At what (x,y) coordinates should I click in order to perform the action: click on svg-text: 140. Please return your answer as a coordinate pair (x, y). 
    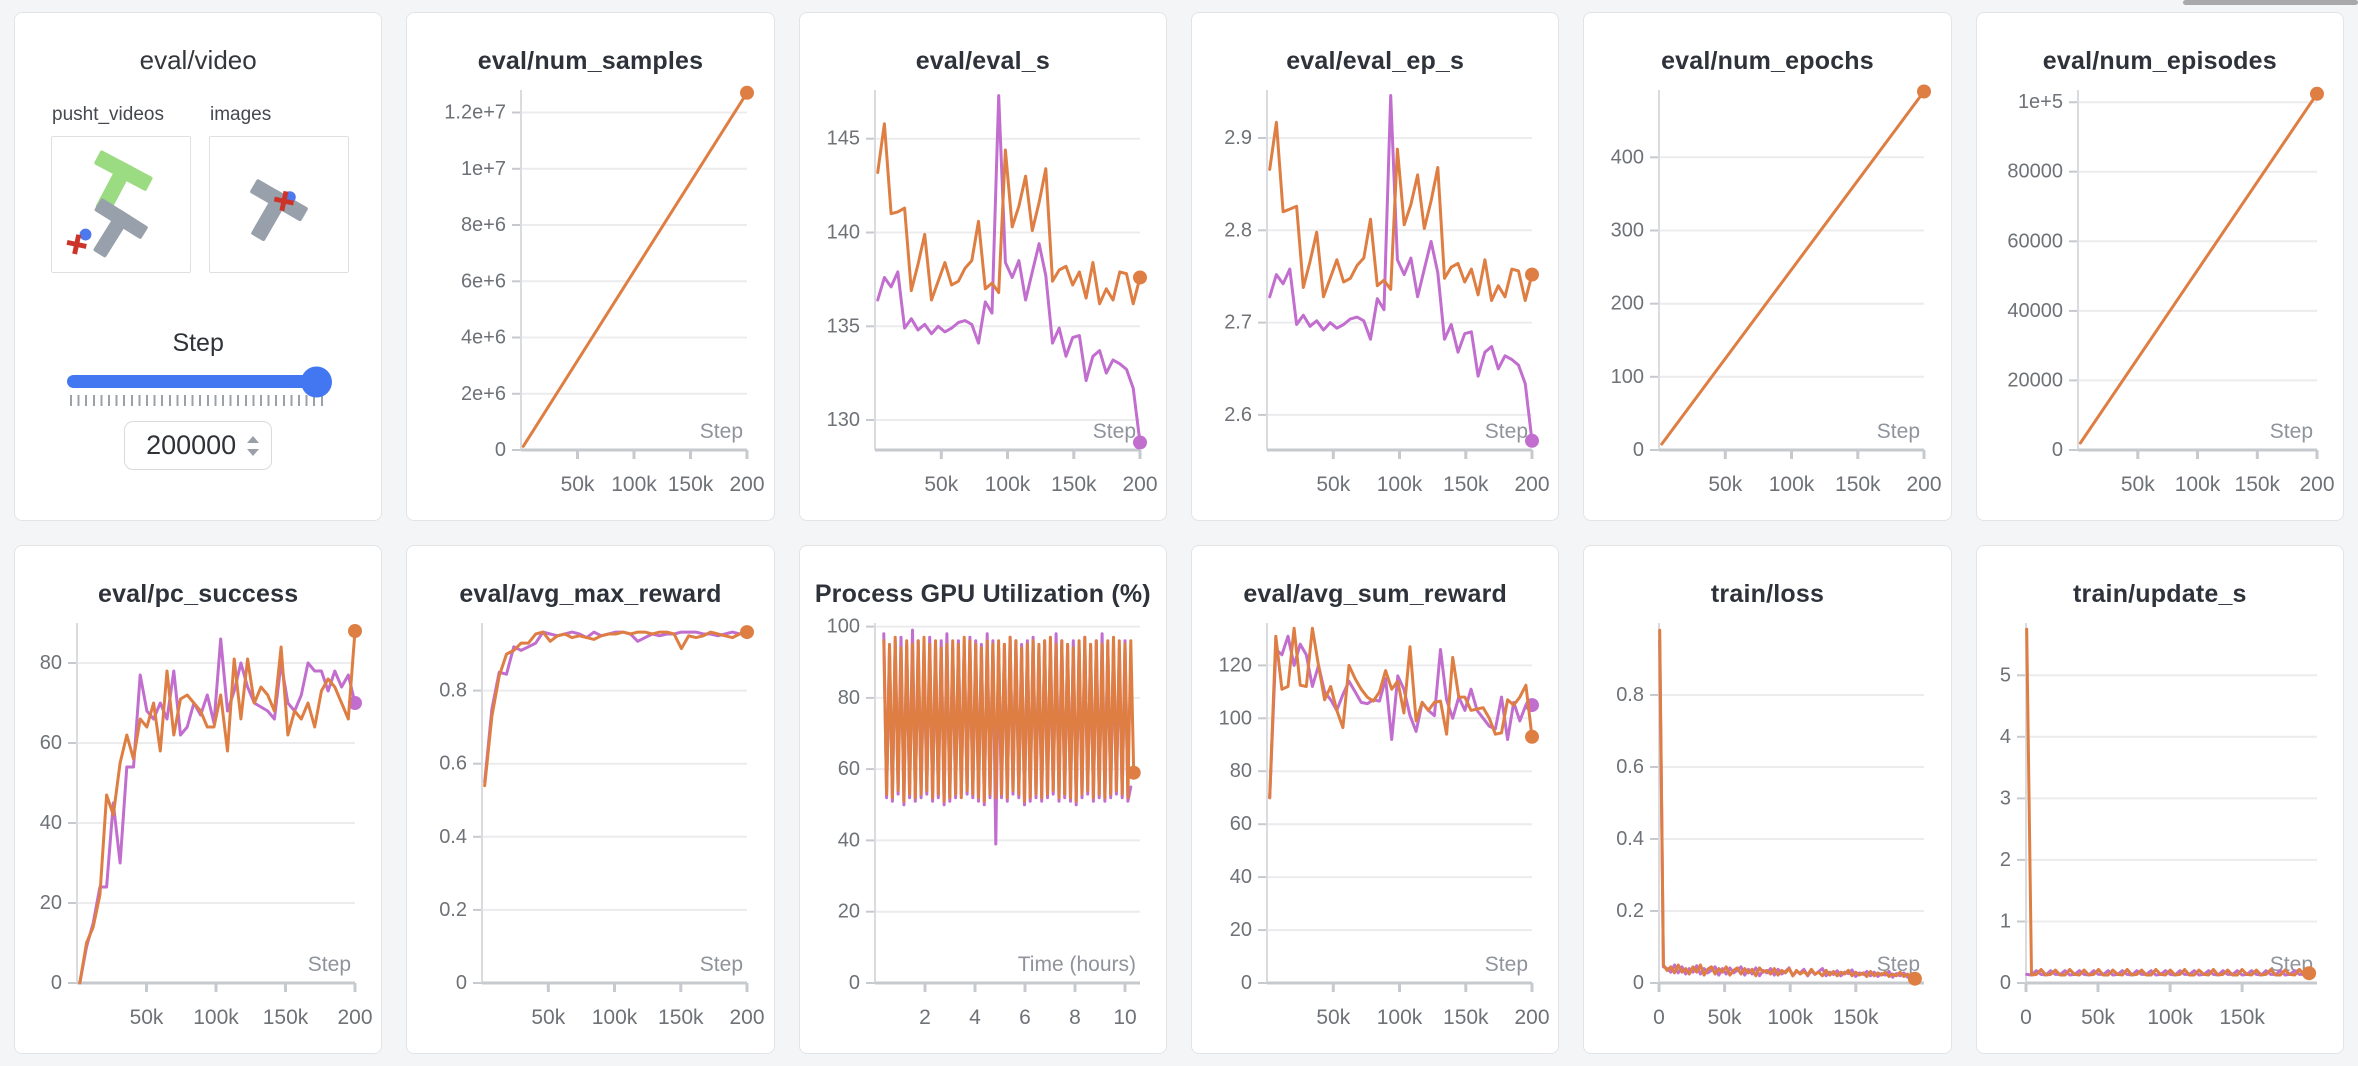
    Looking at the image, I should click on (842, 233).